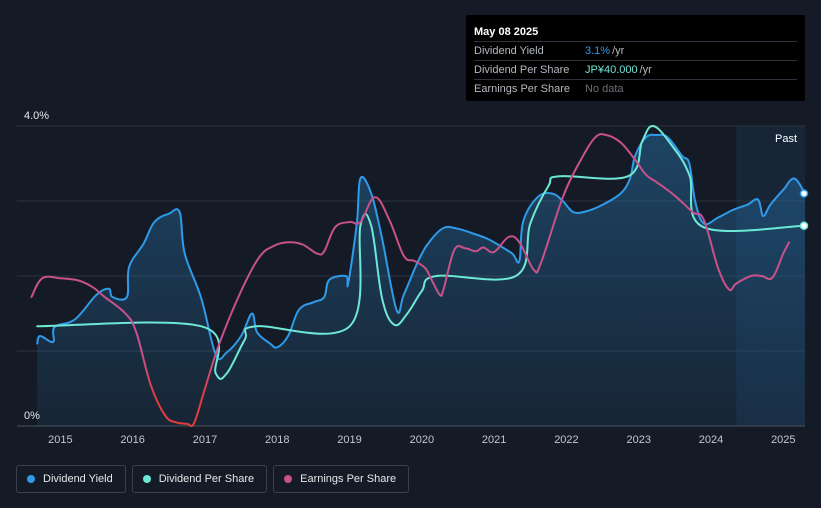  I want to click on tooltip-label: Dividend Yield, so click(509, 51).